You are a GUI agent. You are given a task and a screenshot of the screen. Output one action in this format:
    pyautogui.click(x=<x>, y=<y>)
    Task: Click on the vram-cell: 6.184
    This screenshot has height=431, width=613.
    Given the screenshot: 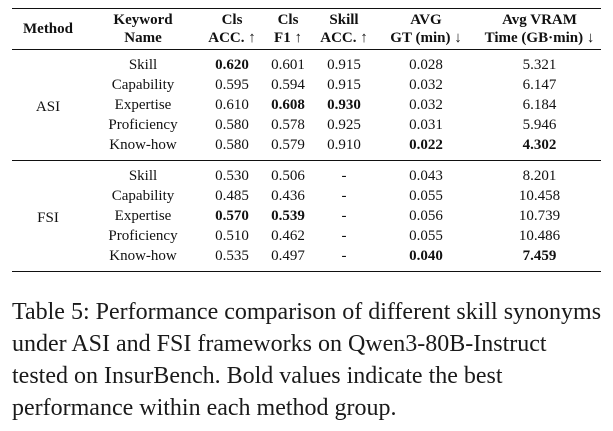 What is the action you would take?
    pyautogui.click(x=539, y=104)
    